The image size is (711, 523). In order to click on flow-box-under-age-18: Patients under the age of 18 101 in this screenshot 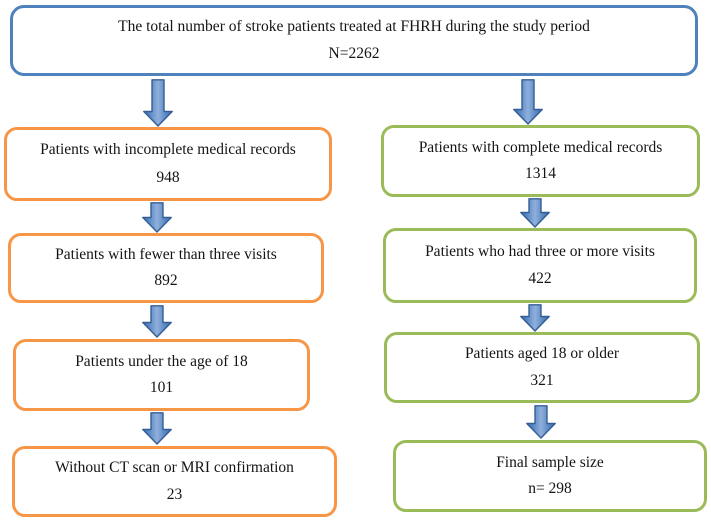, I will do `click(161, 375)`.